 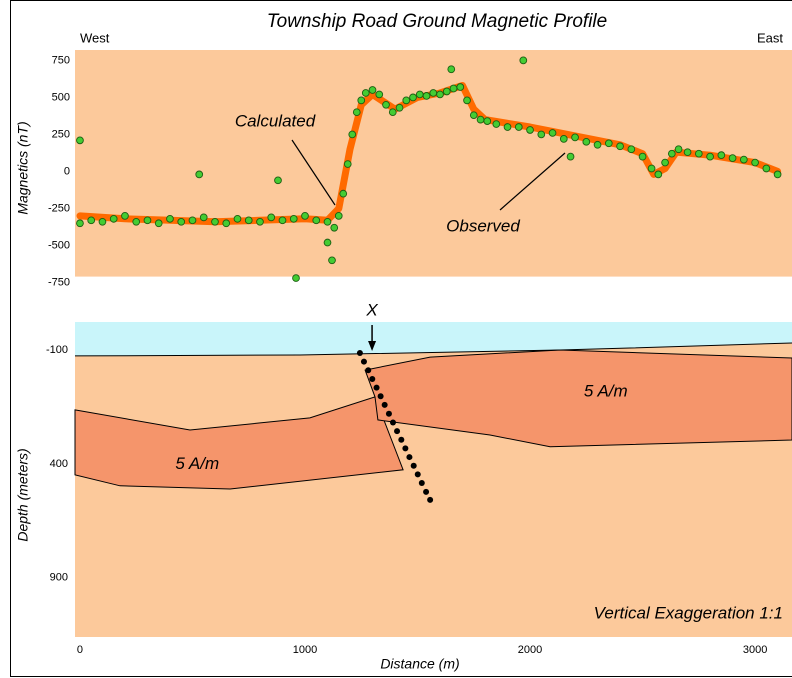 I want to click on surface-line, so click(x=433, y=349).